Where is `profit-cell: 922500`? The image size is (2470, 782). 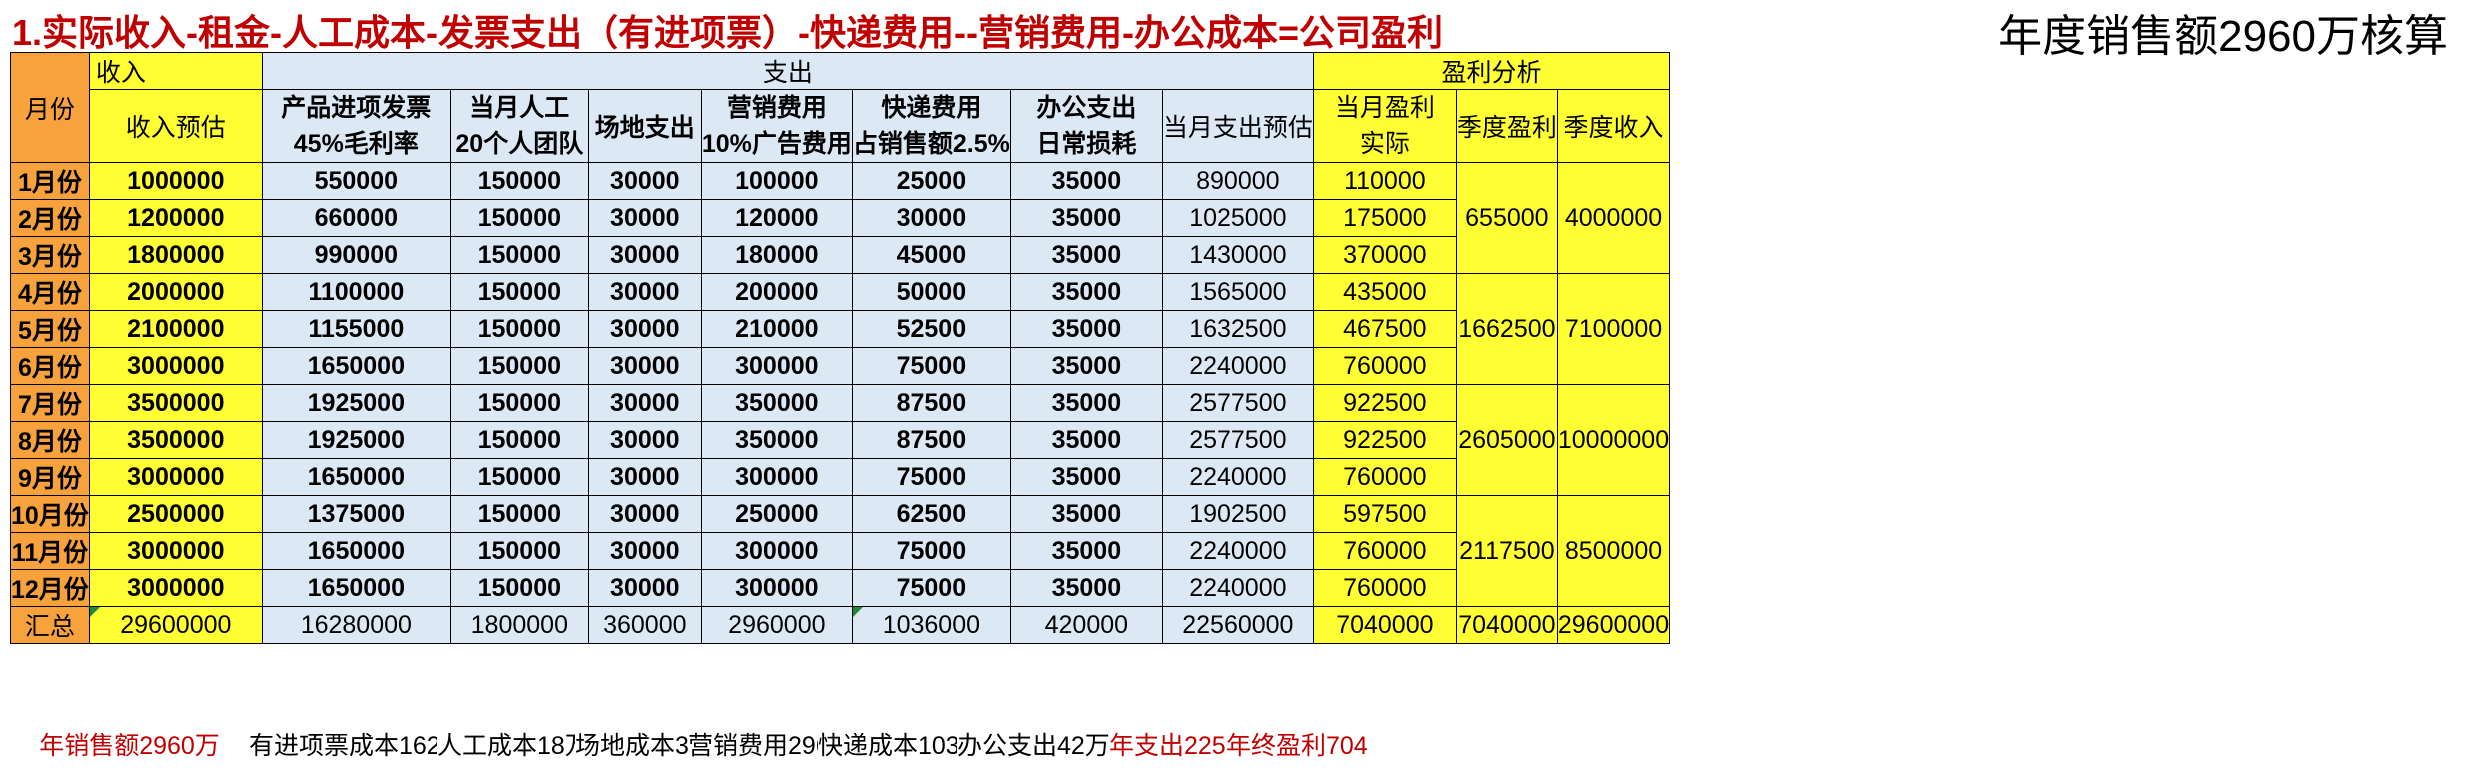
profit-cell: 922500 is located at coordinates (1384, 403).